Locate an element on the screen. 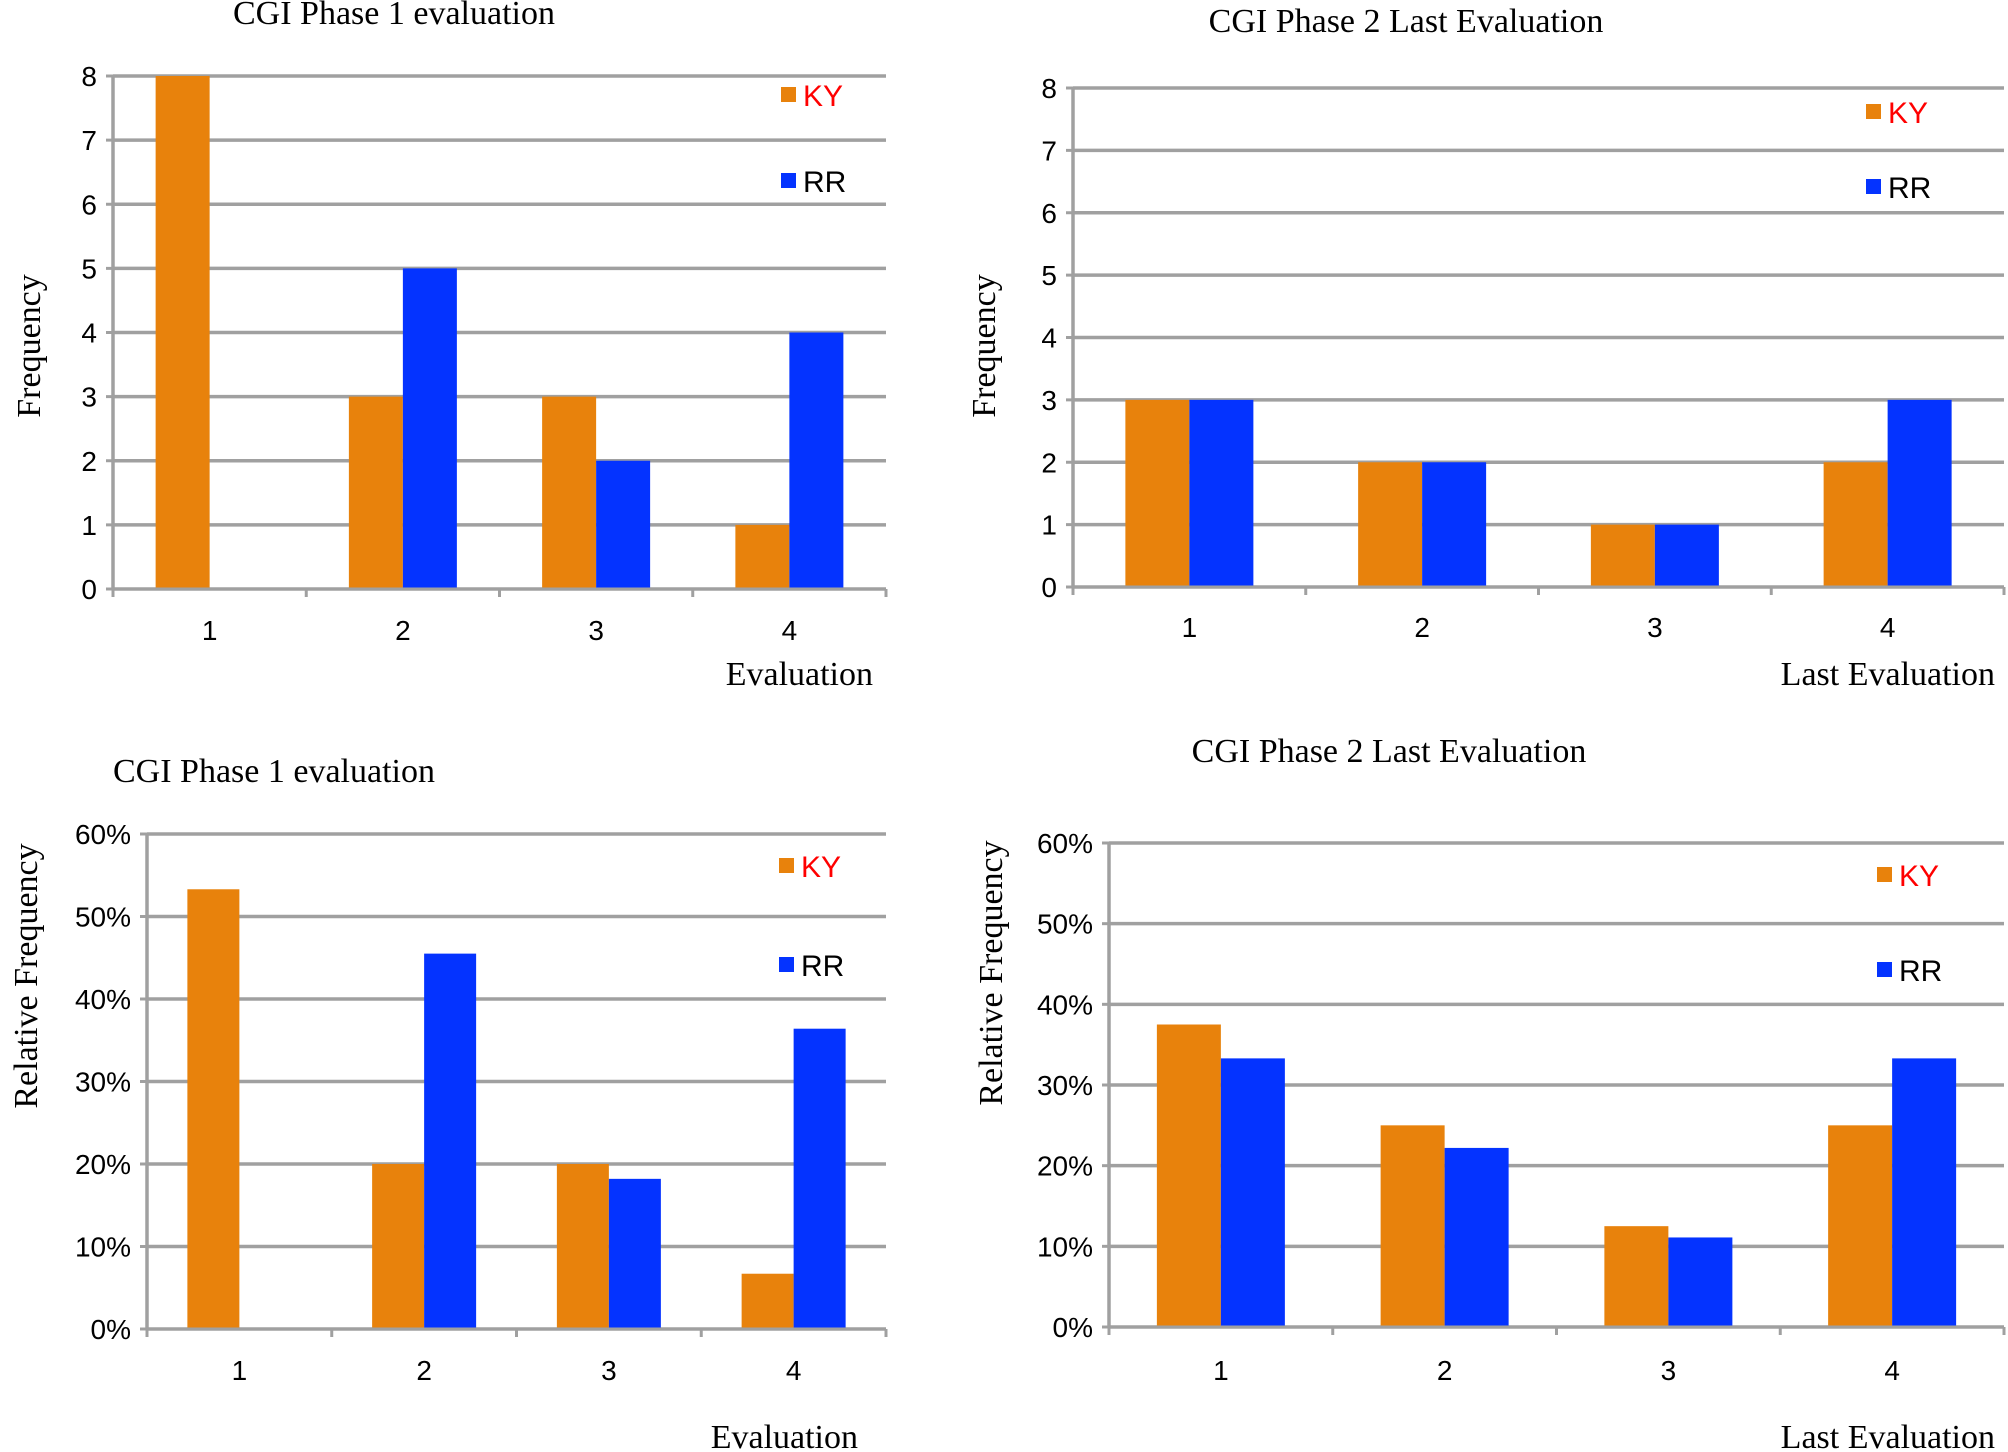 The height and width of the screenshot is (1452, 2008). y-tick-label: 4 is located at coordinates (89, 333).